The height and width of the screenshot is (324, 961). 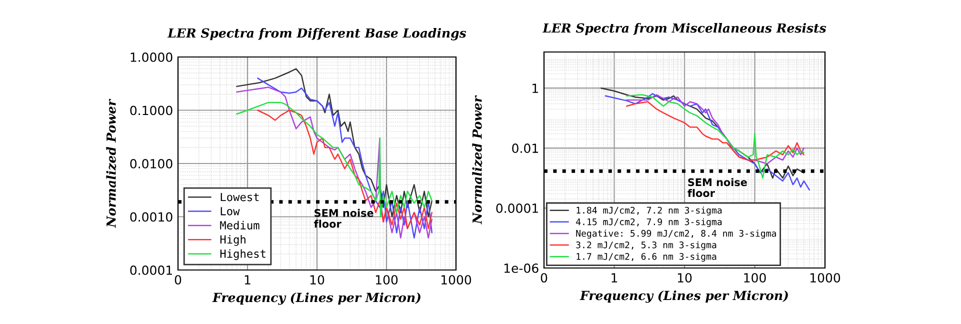 I want to click on legend-label: 4.15 mJ/cm2, 7.9 nm 3-sigma, so click(x=649, y=223).